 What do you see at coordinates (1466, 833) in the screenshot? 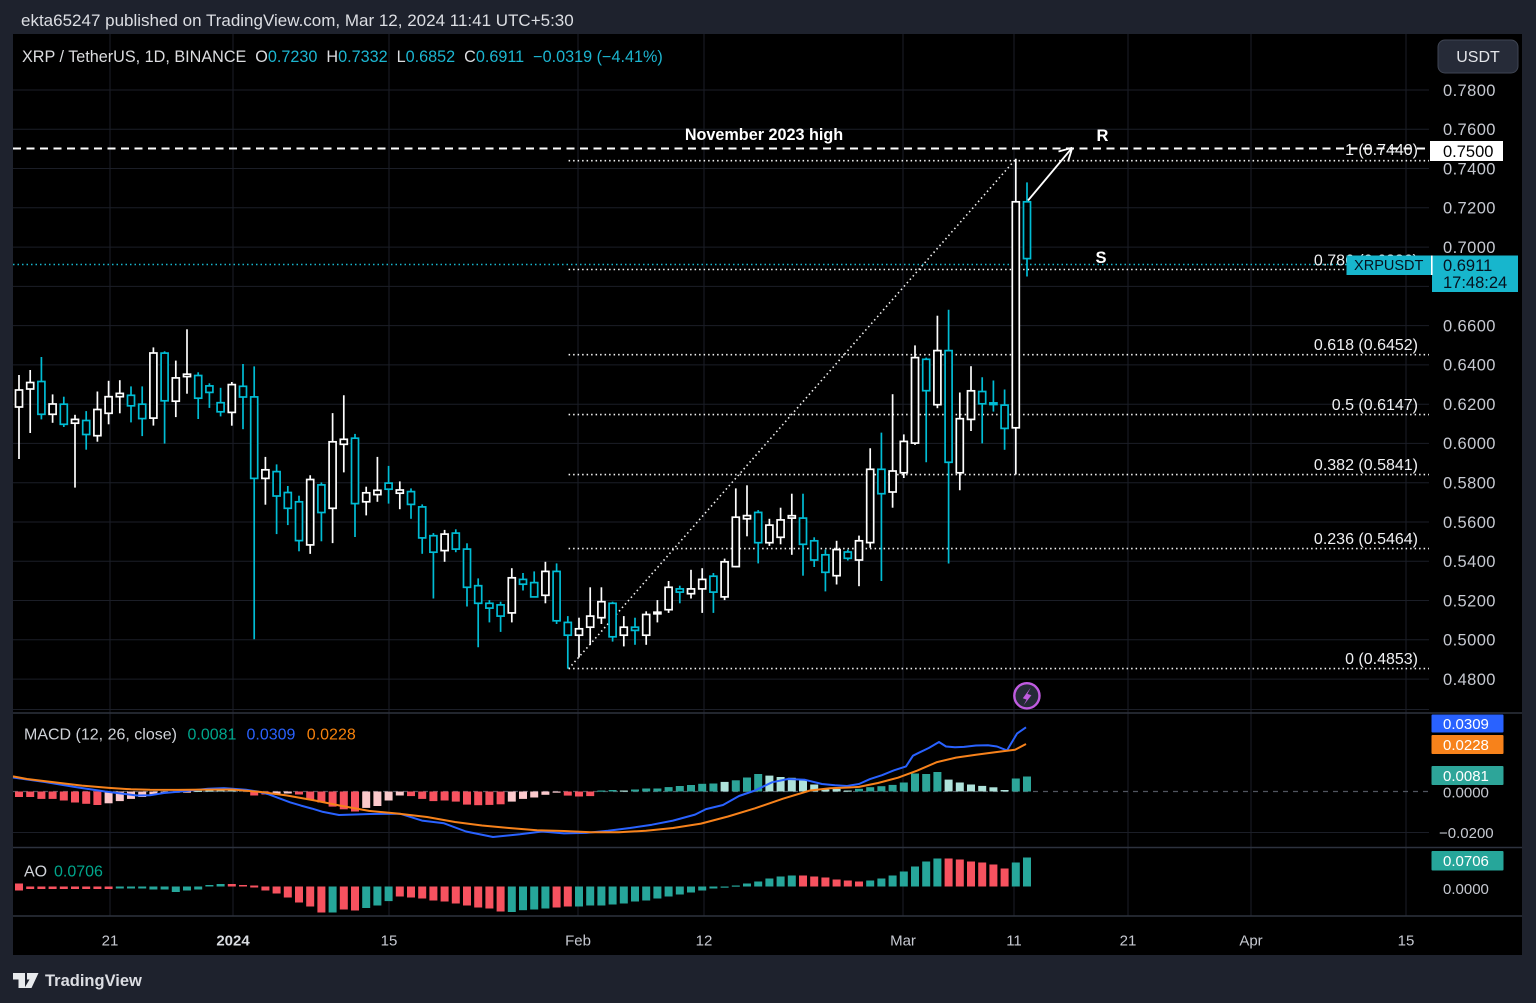
I see `svg-text: −0.0200` at bounding box center [1466, 833].